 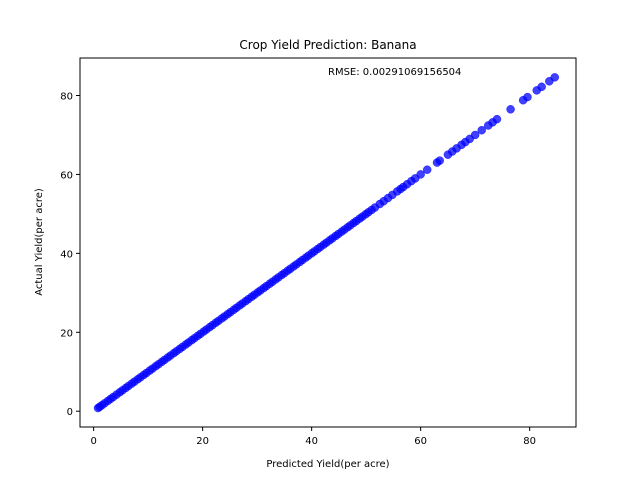 I want to click on y-tick-label: 80, so click(x=66, y=96).